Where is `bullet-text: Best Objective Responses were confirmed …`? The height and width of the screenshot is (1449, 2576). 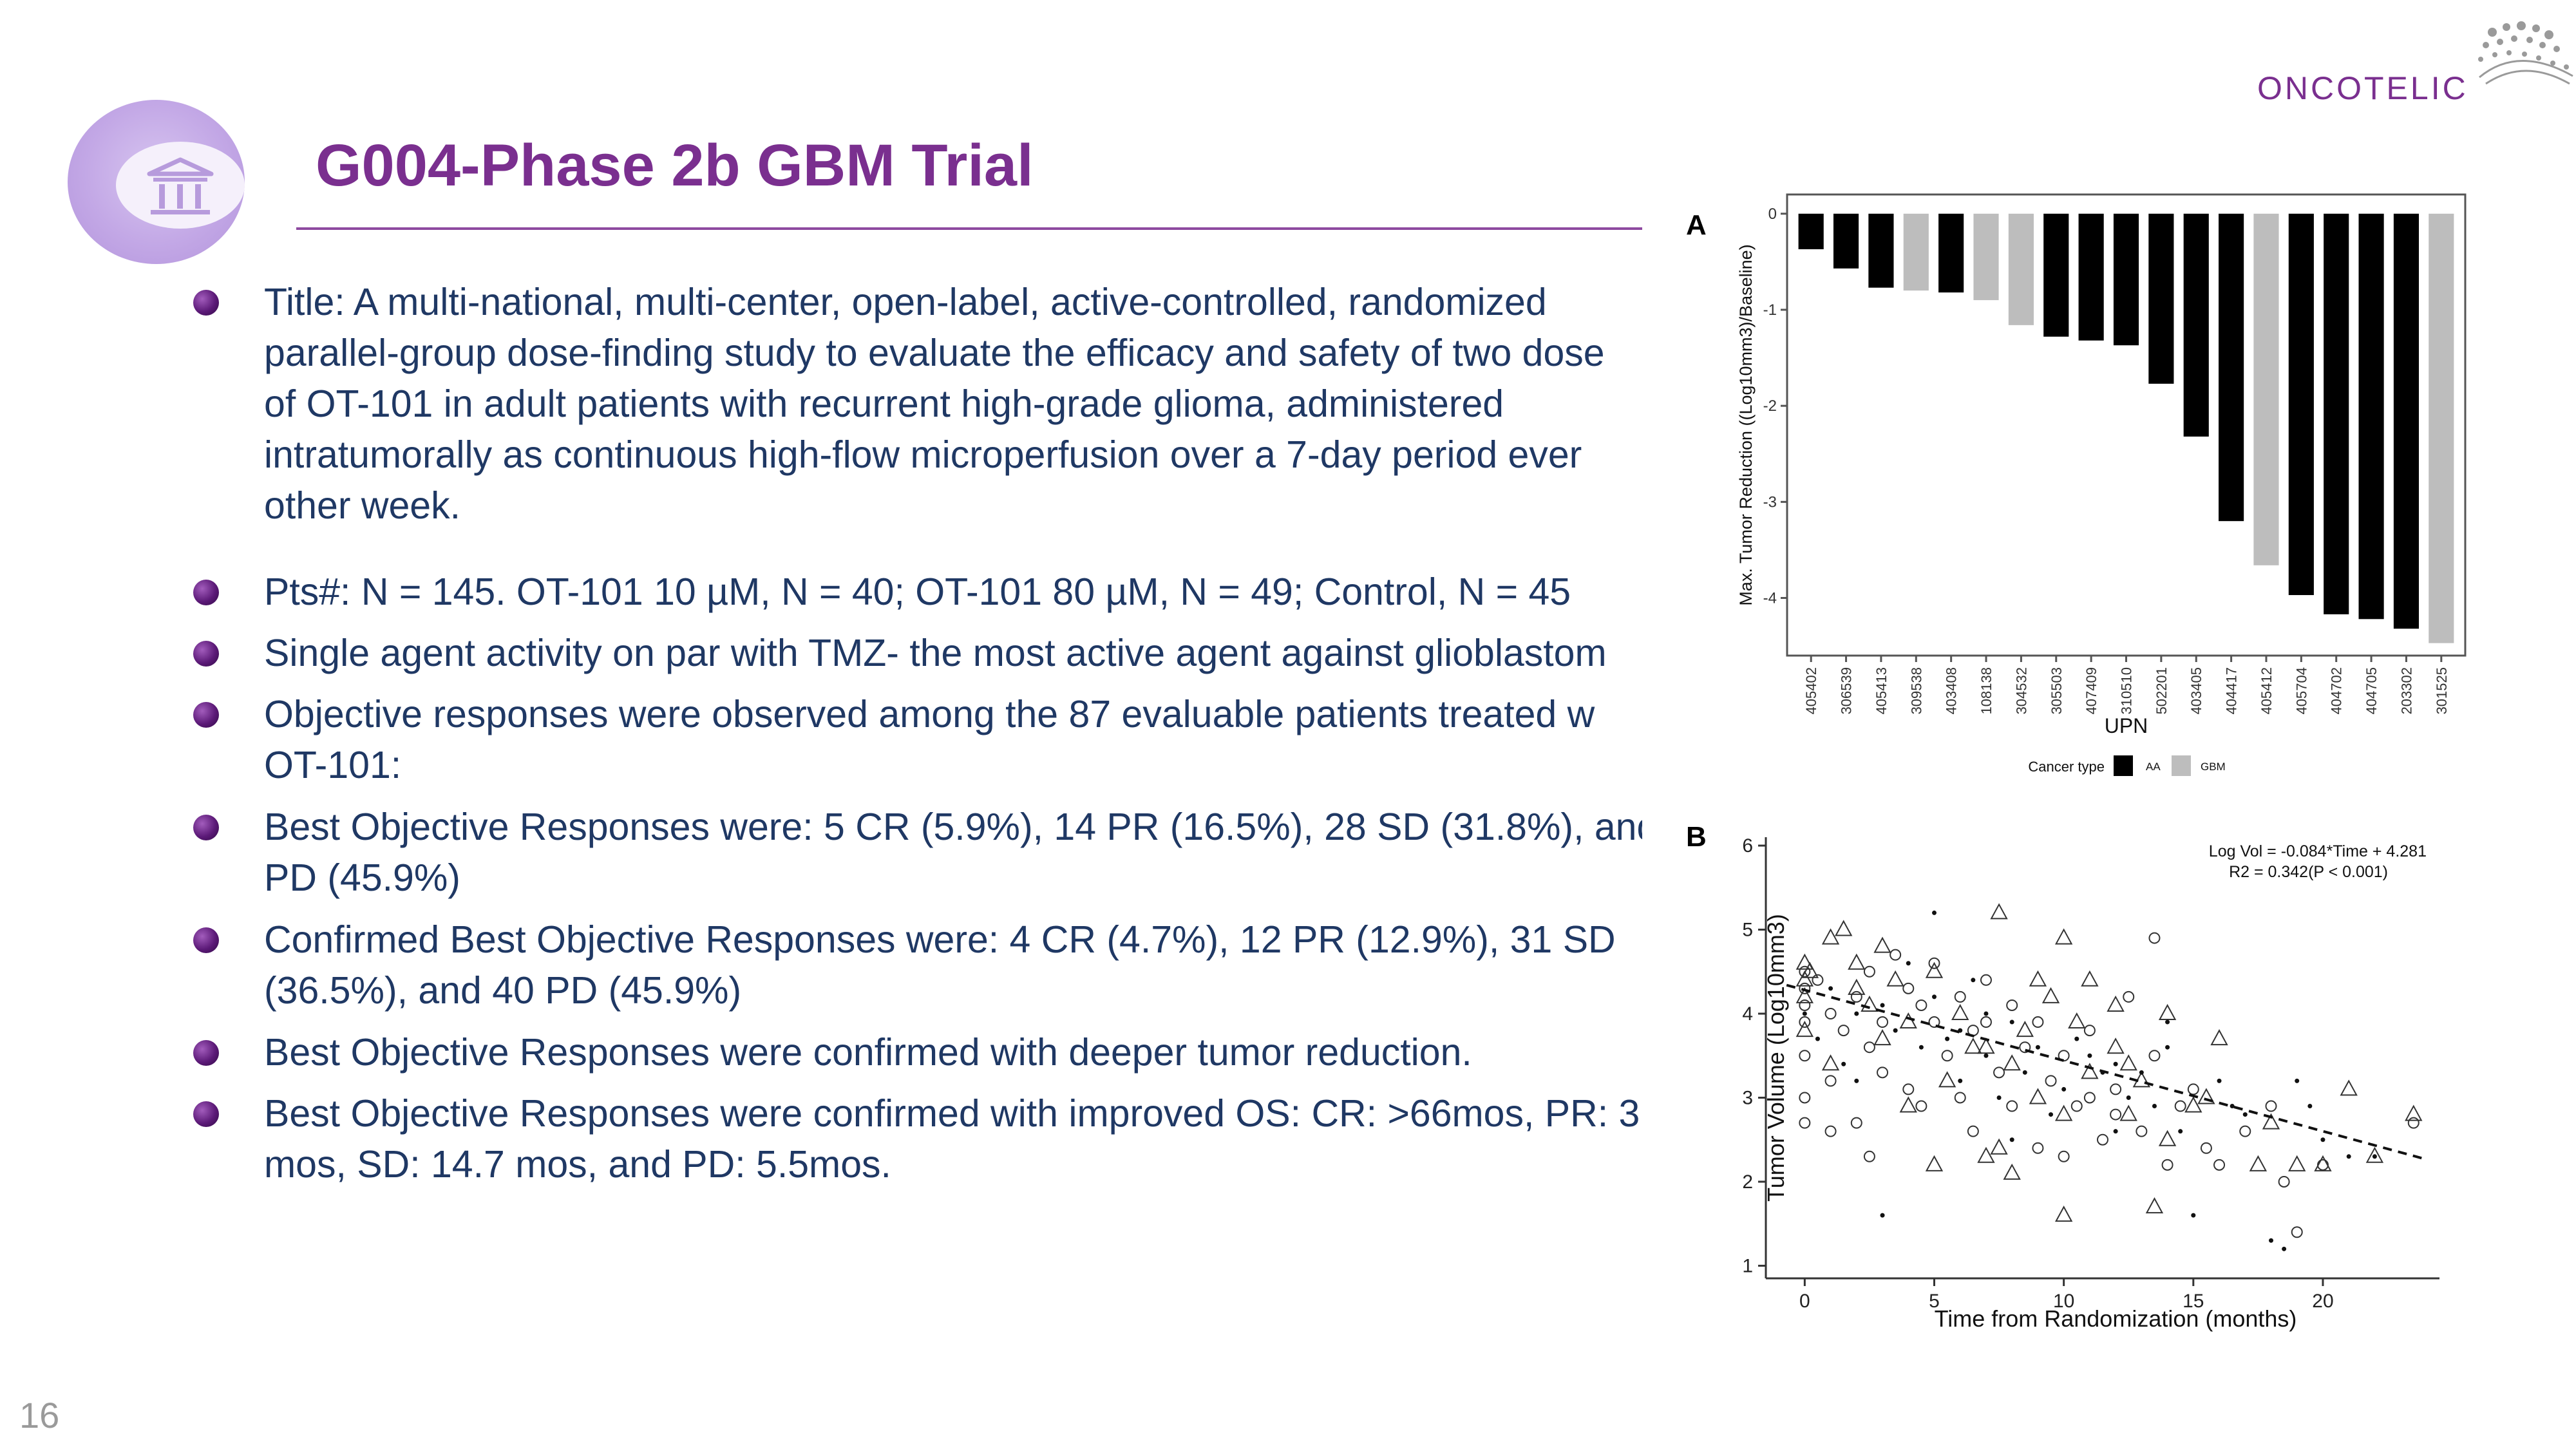
bullet-text: Best Objective Responses were confirmed … is located at coordinates (953, 1052).